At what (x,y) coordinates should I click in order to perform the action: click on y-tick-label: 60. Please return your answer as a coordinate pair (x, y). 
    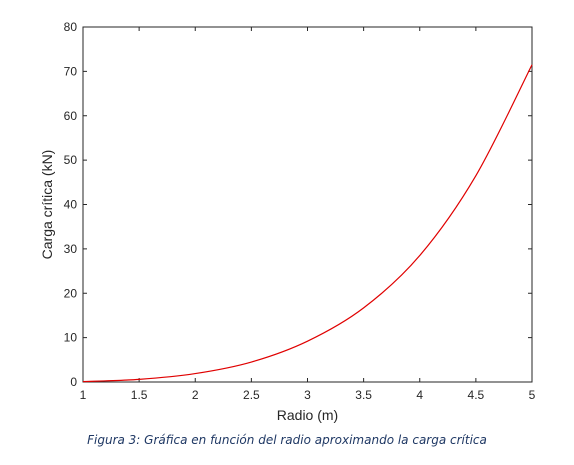
    Looking at the image, I should click on (71, 116).